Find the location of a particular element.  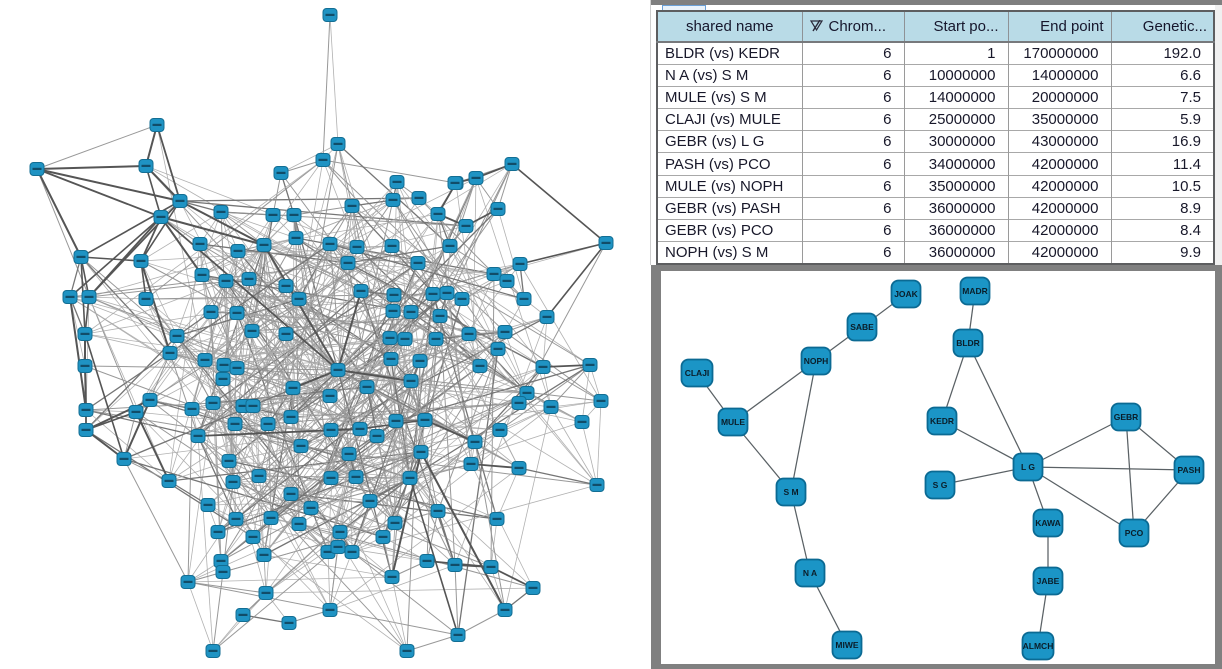

svg-text: NOPH is located at coordinates (816, 361).